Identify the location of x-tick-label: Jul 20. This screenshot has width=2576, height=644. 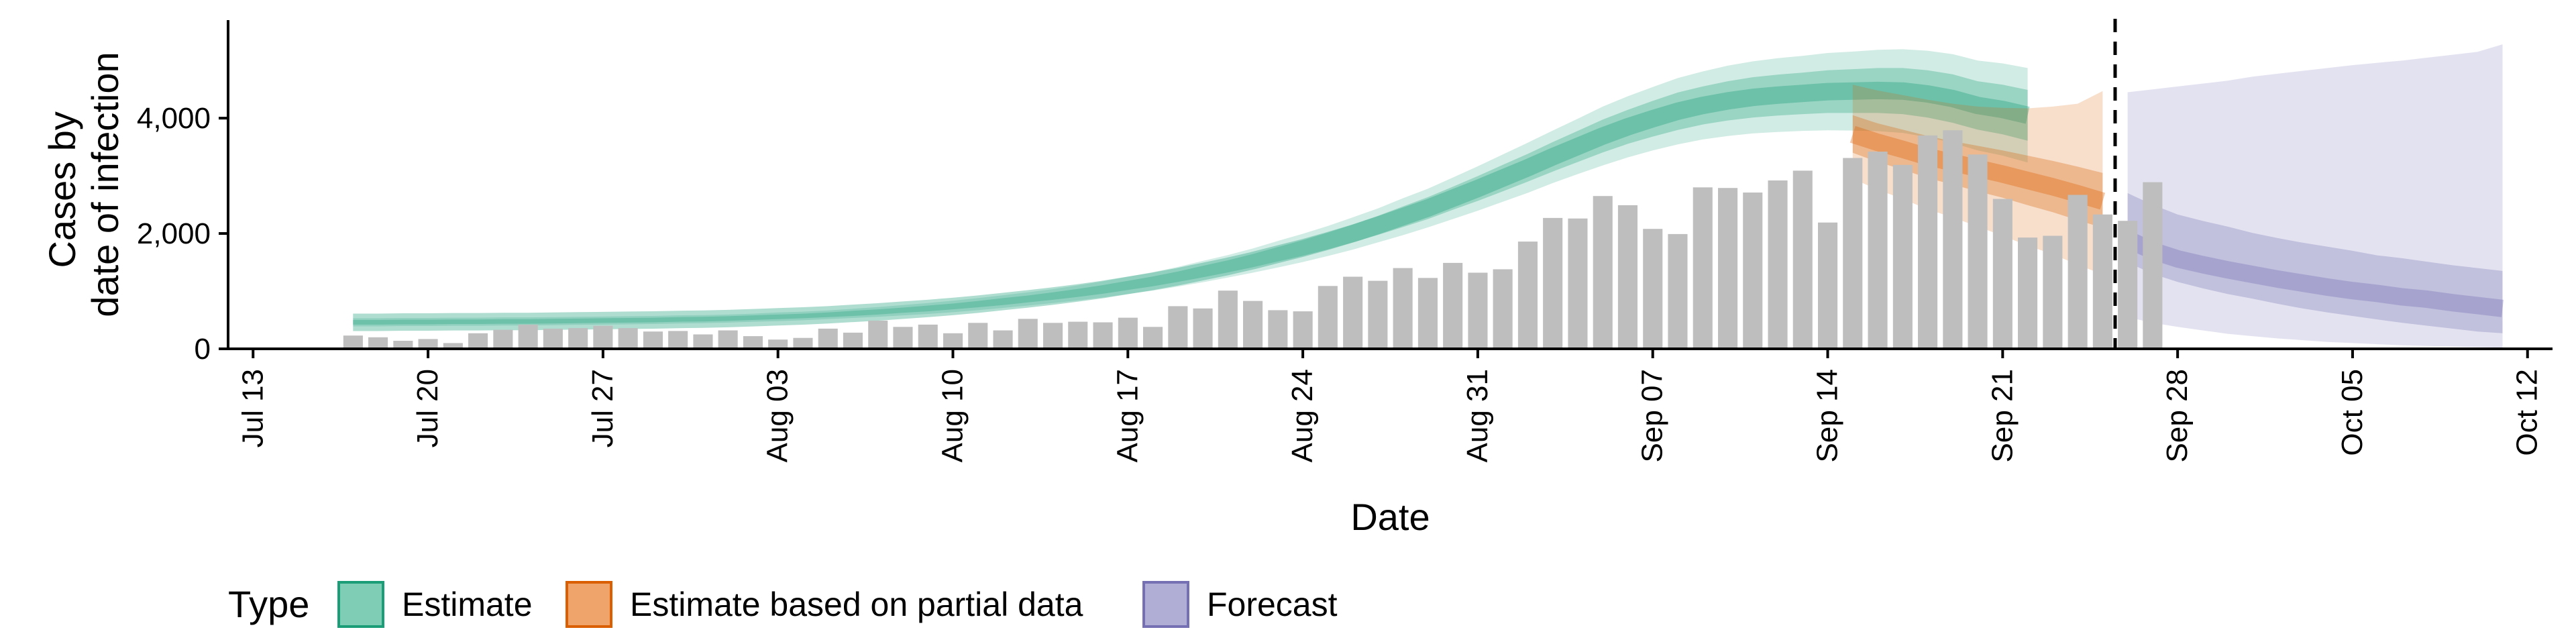
(427, 408).